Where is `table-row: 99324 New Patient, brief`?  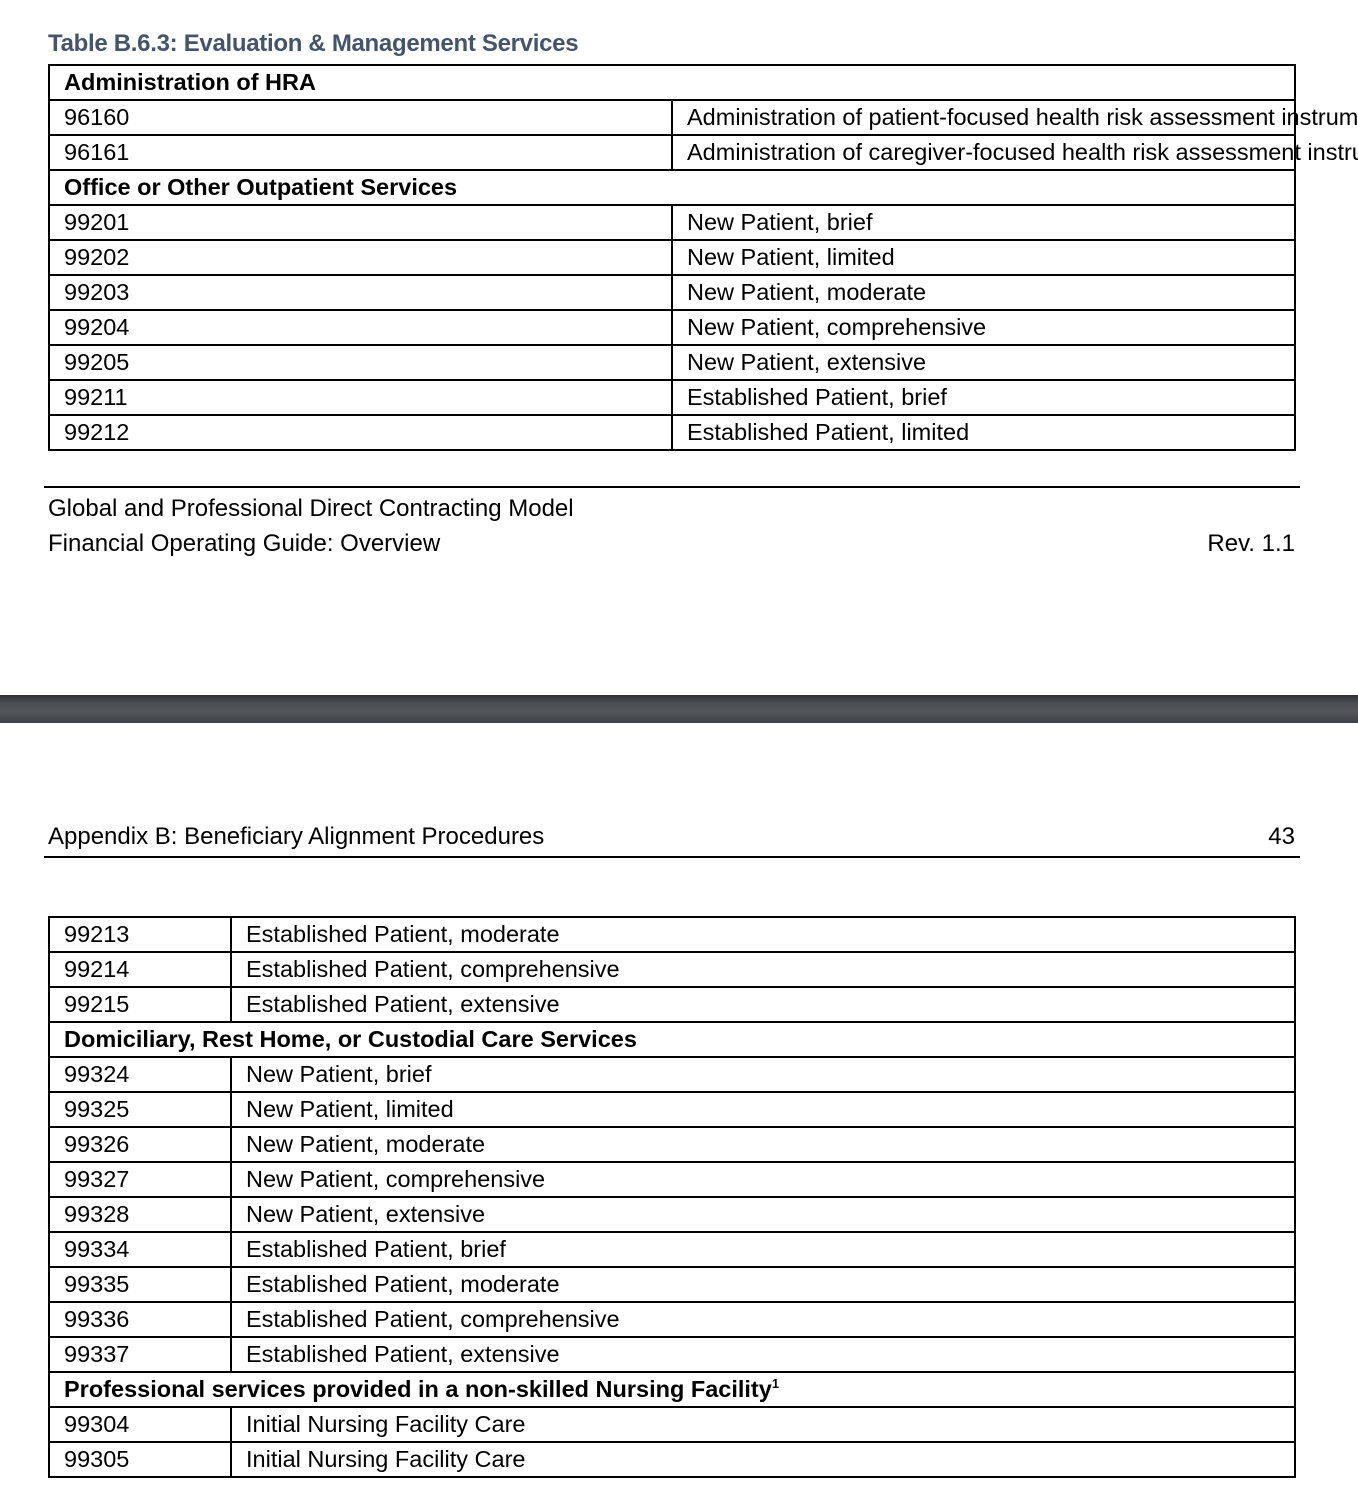
table-row: 99324 New Patient, brief is located at coordinates (672, 1074).